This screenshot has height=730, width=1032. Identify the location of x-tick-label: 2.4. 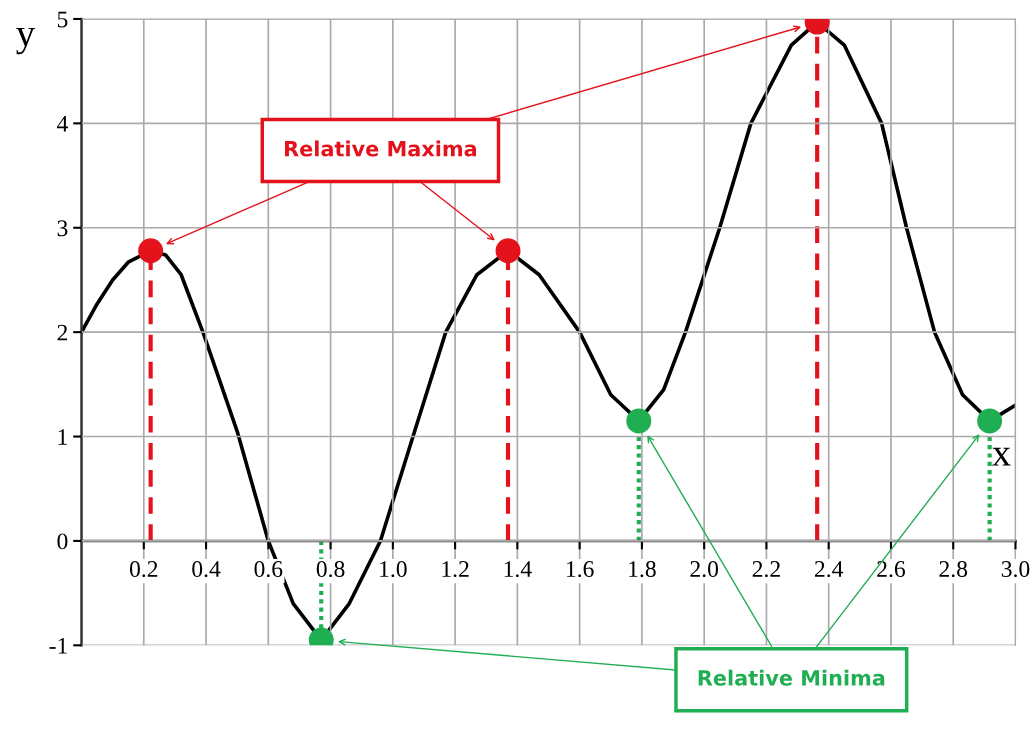
(829, 569).